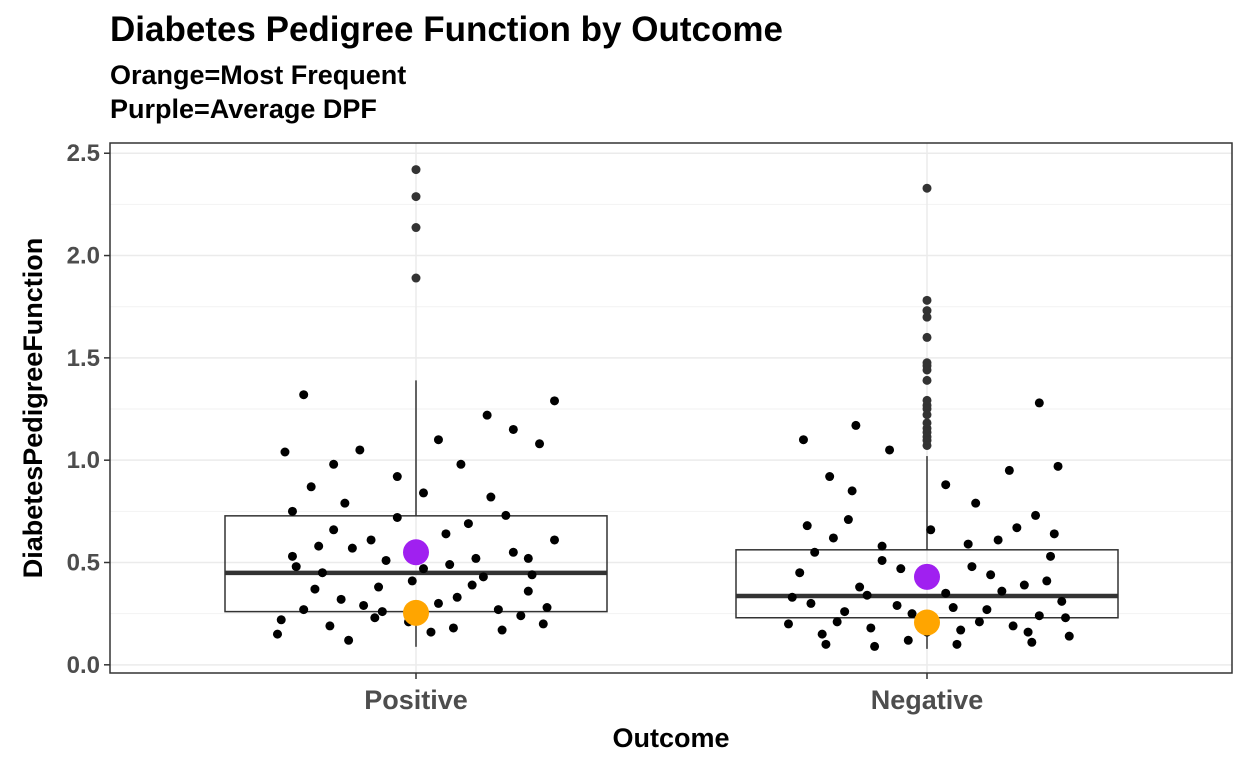 Image resolution: width=1248 pixels, height=768 pixels. I want to click on most-frequent-marker-positive, so click(416, 612).